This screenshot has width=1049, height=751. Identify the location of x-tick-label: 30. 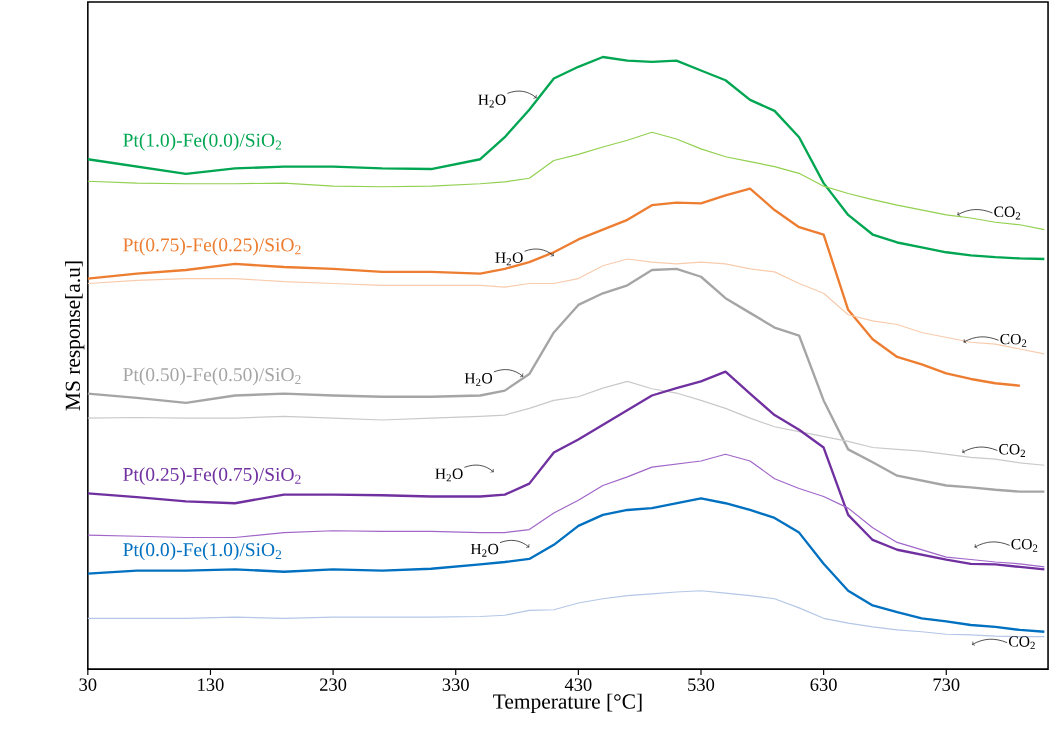
(88, 684).